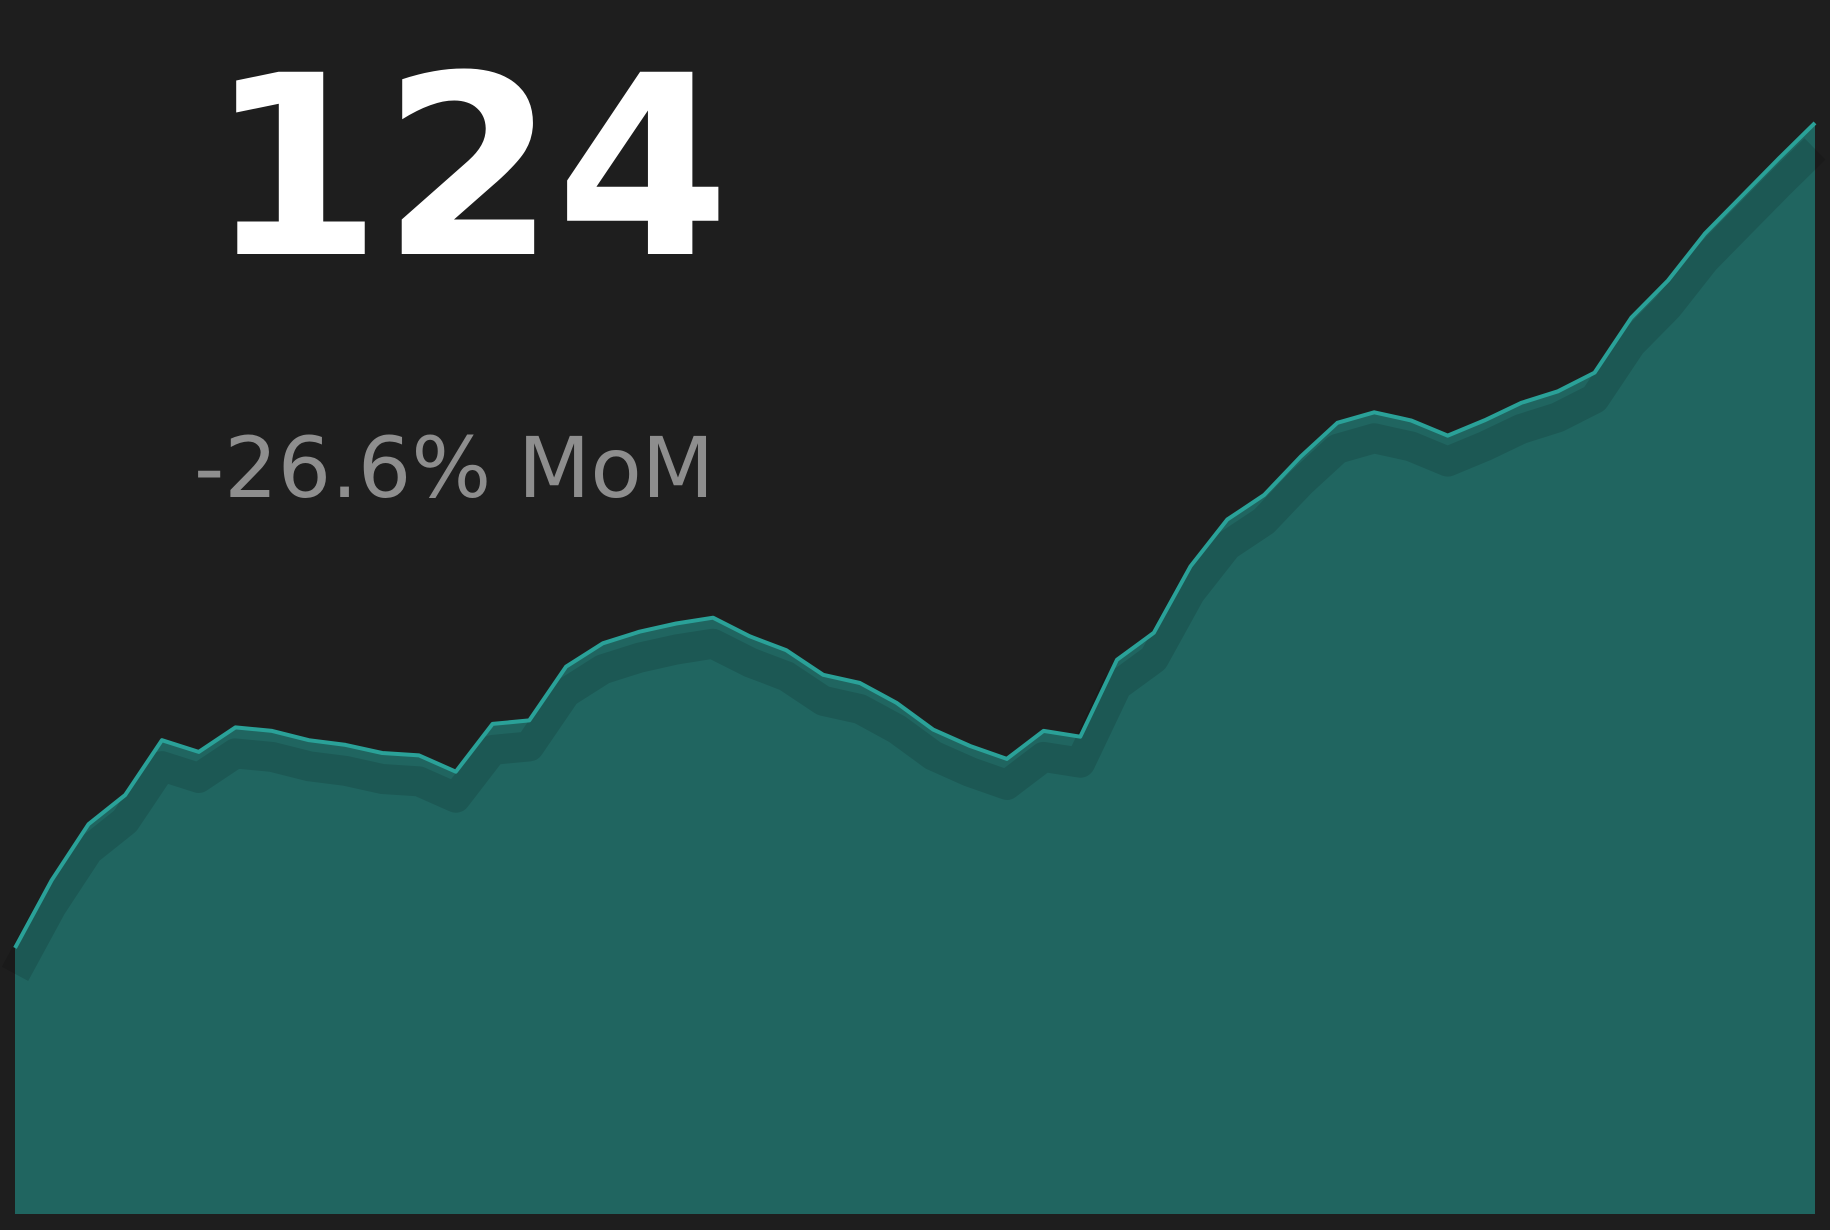  I want to click on kpi-change: -26.6% MoM, so click(454, 468).